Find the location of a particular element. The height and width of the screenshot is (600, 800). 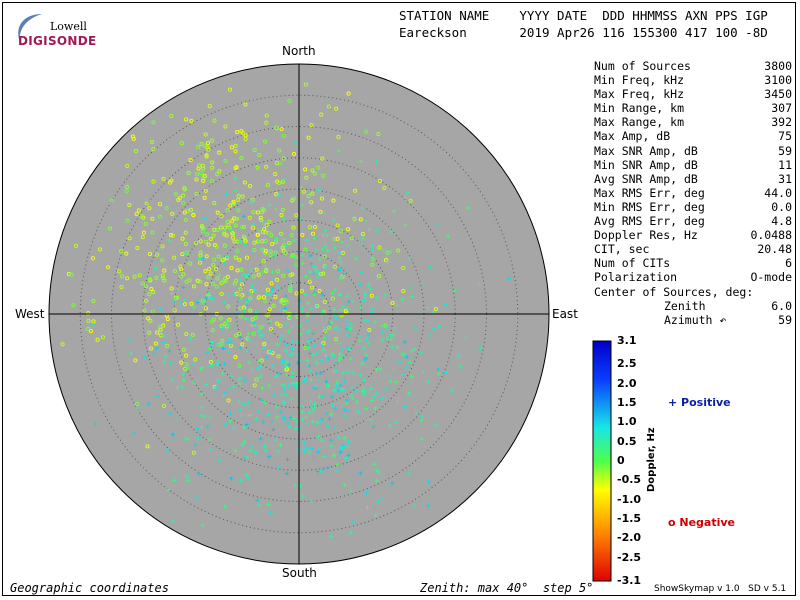

colorbar-tick-label: 2.0 is located at coordinates (627, 383).